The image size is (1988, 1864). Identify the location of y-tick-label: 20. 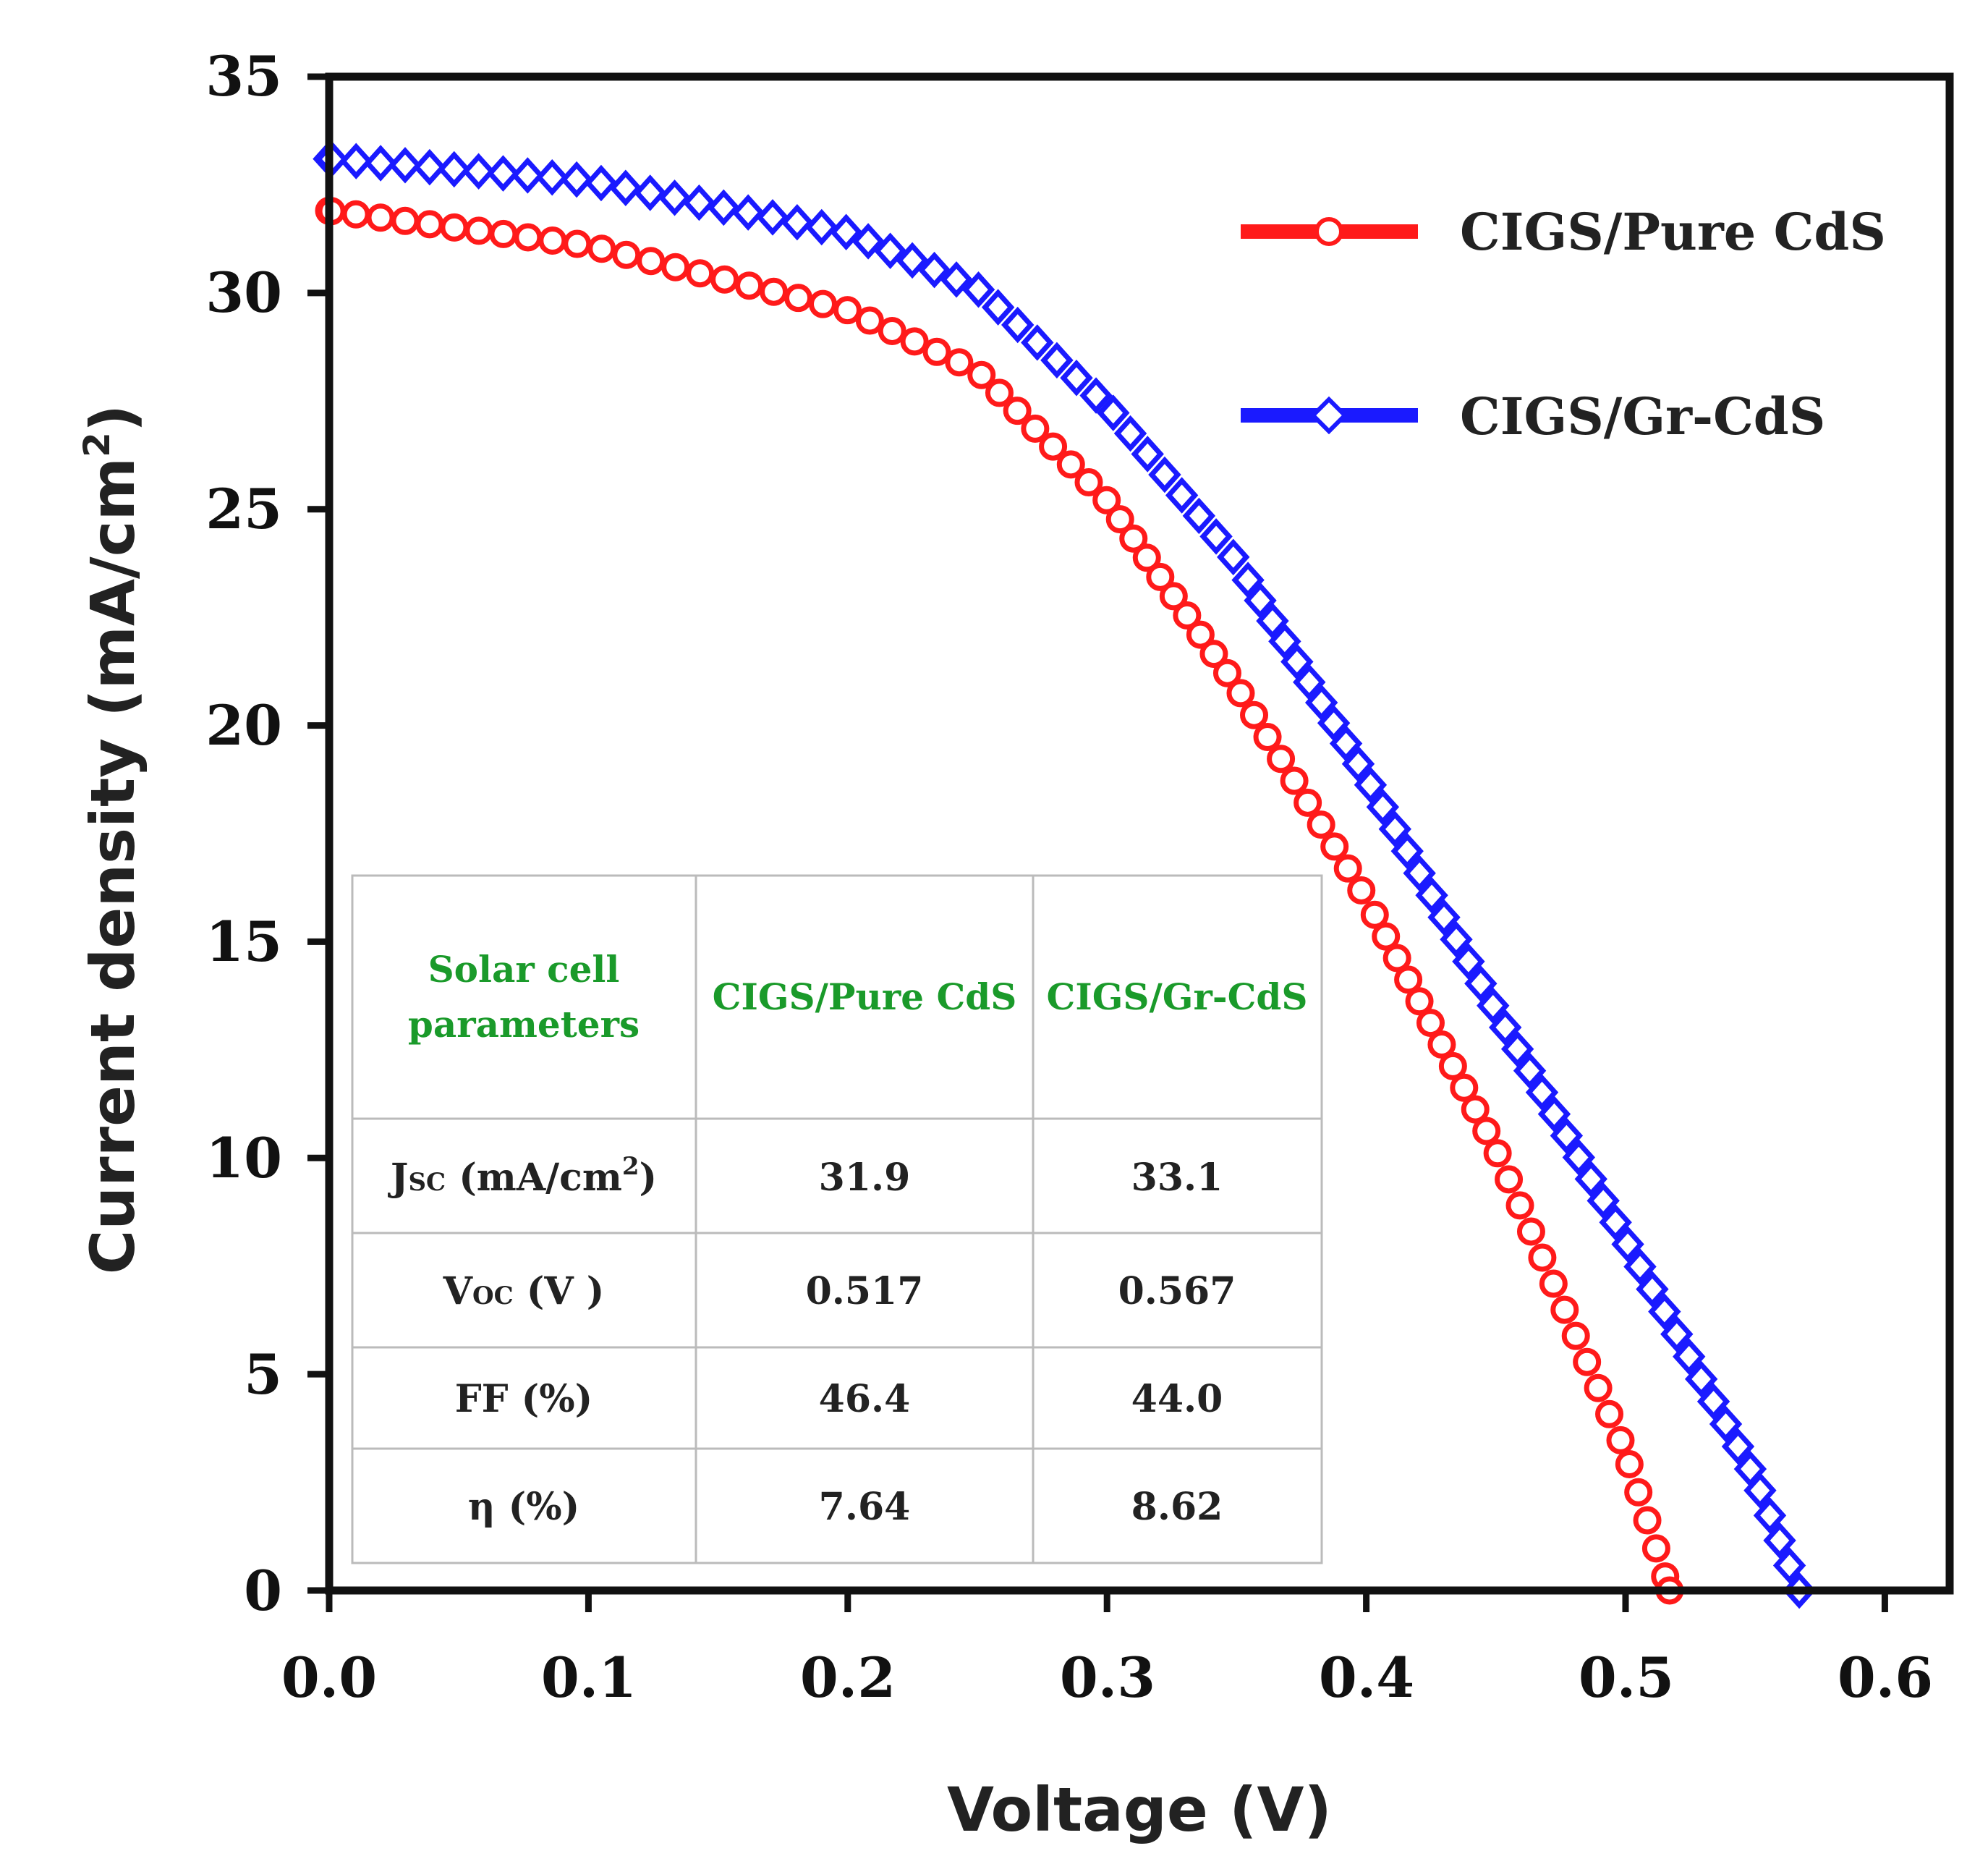
(243, 725).